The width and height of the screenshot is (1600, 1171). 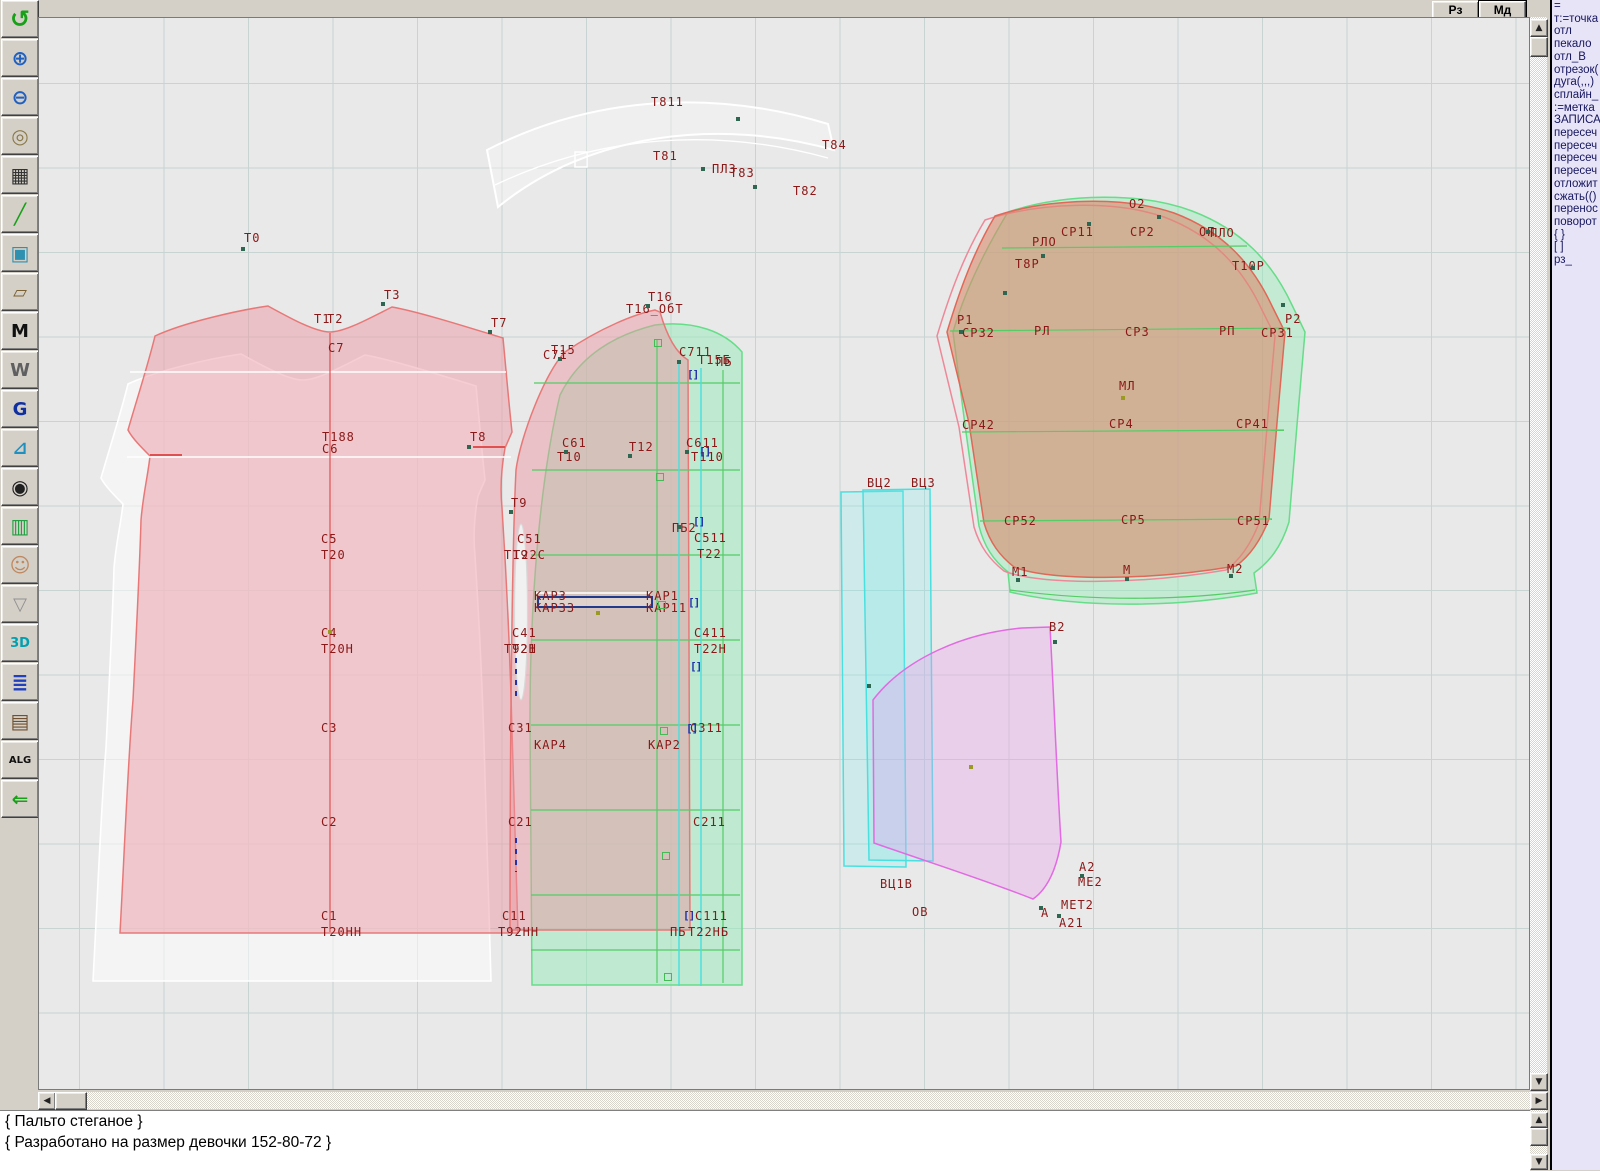 What do you see at coordinates (1563, 31) in the screenshot?
I see `command-item: отл` at bounding box center [1563, 31].